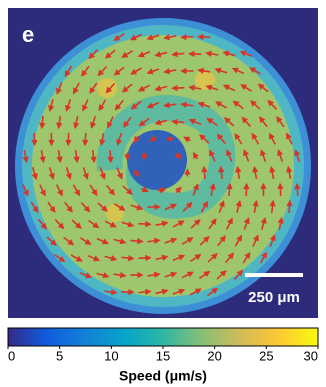 Image resolution: width=326 pixels, height=387 pixels. Describe the element at coordinates (59, 355) in the screenshot. I see `colorbar-tick-label: 5` at that location.